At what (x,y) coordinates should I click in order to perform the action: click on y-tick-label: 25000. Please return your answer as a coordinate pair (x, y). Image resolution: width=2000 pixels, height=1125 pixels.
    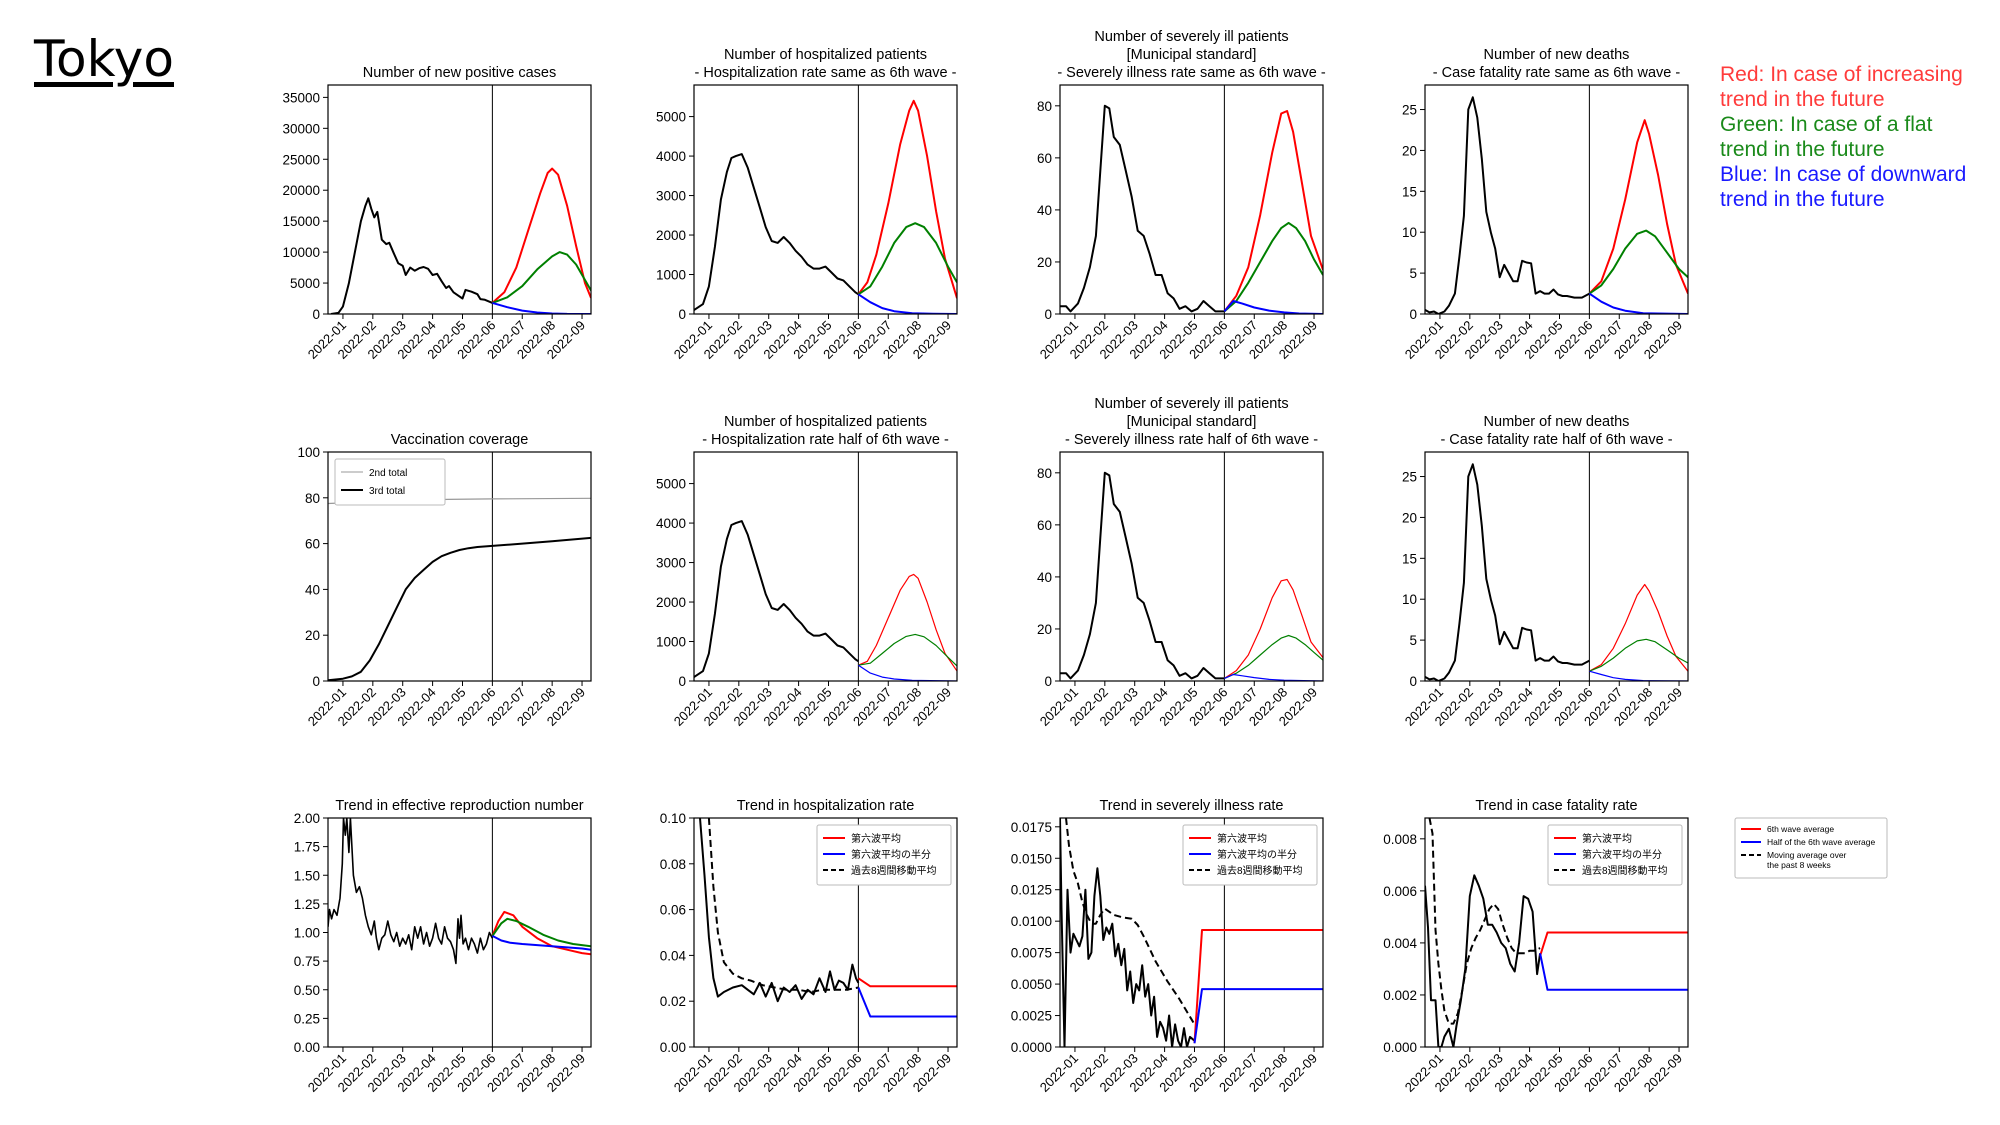
    Looking at the image, I should click on (301, 159).